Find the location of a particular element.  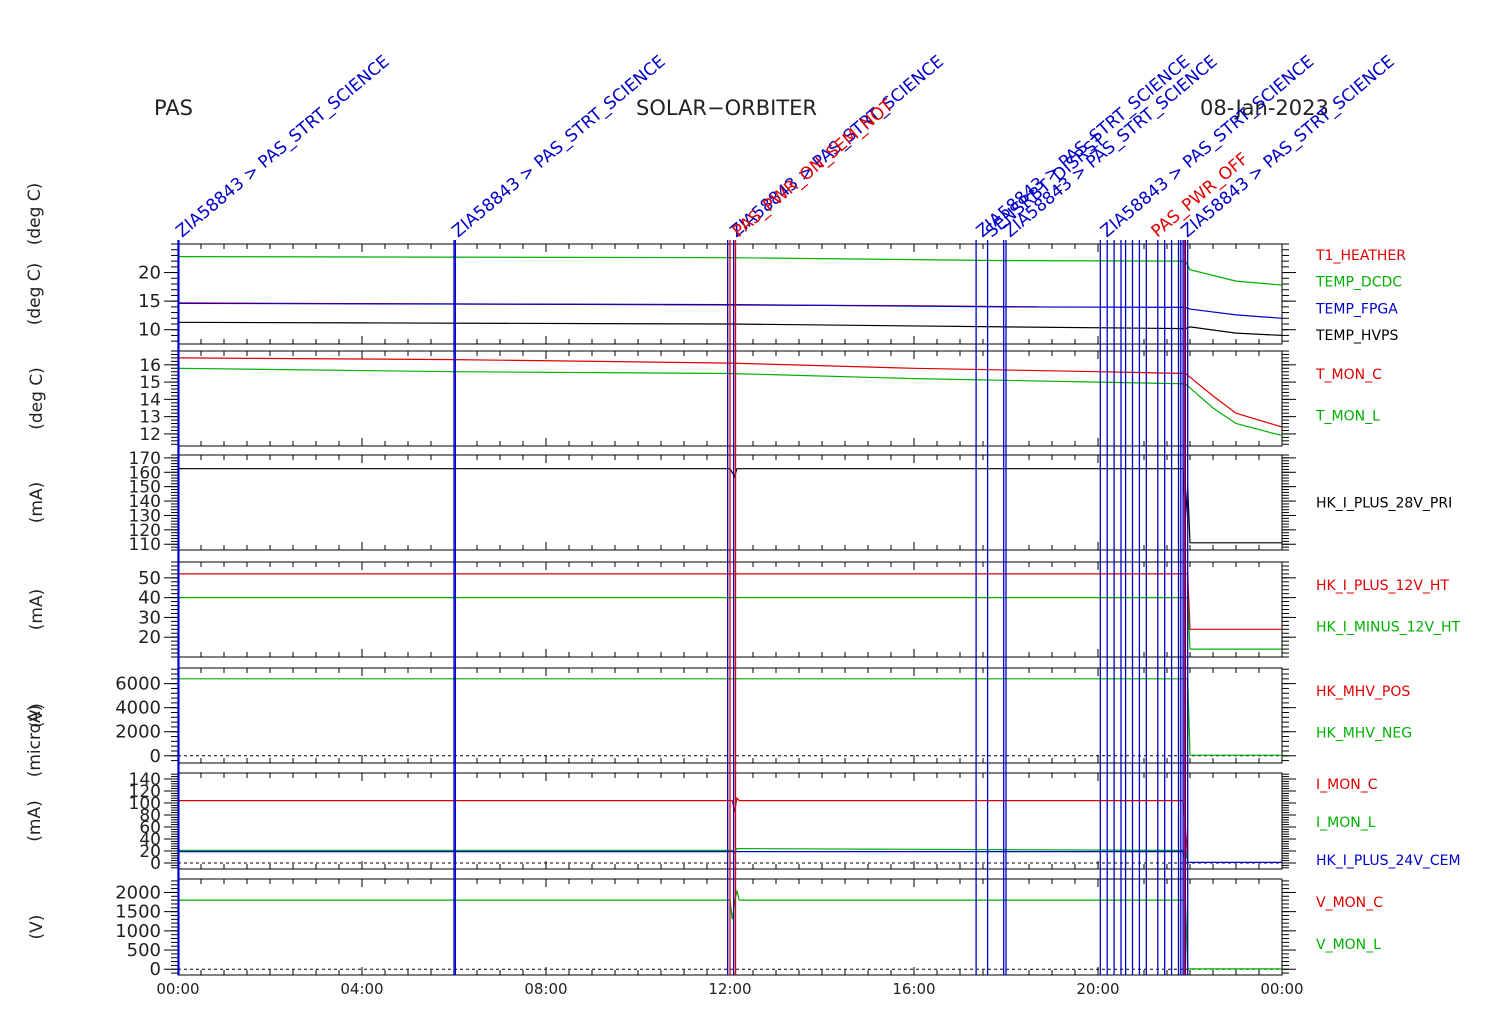

legend-entry: HK_I_PLUS_12V_HT is located at coordinates (1382, 586).